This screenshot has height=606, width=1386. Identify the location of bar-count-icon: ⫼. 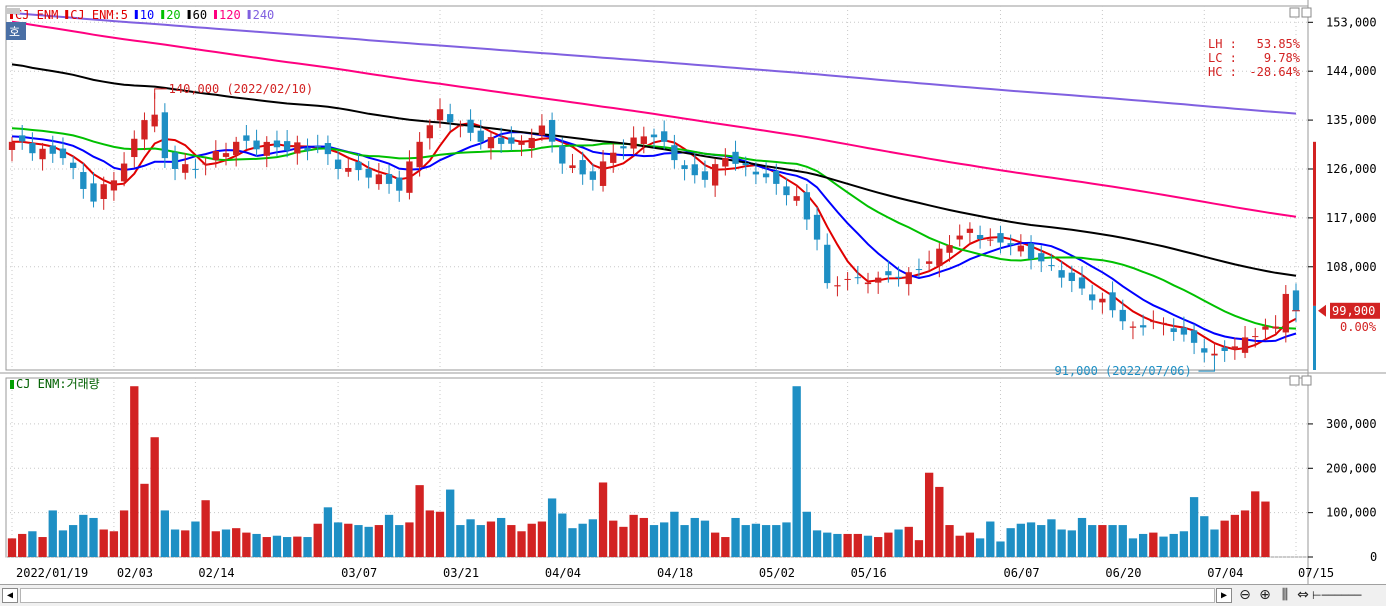
(1285, 595).